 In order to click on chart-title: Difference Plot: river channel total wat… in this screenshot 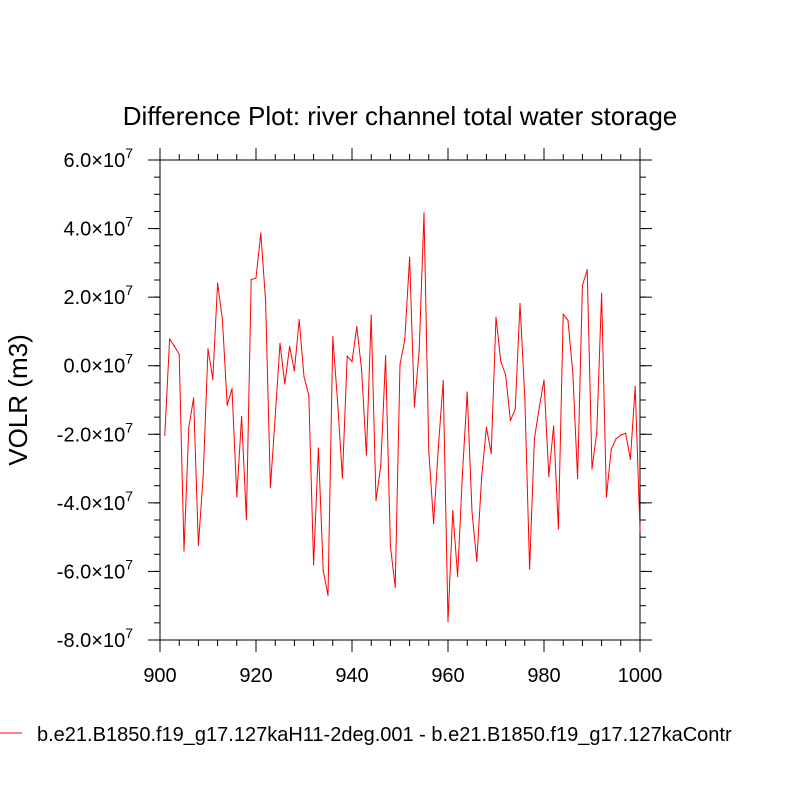, I will do `click(400, 116)`.